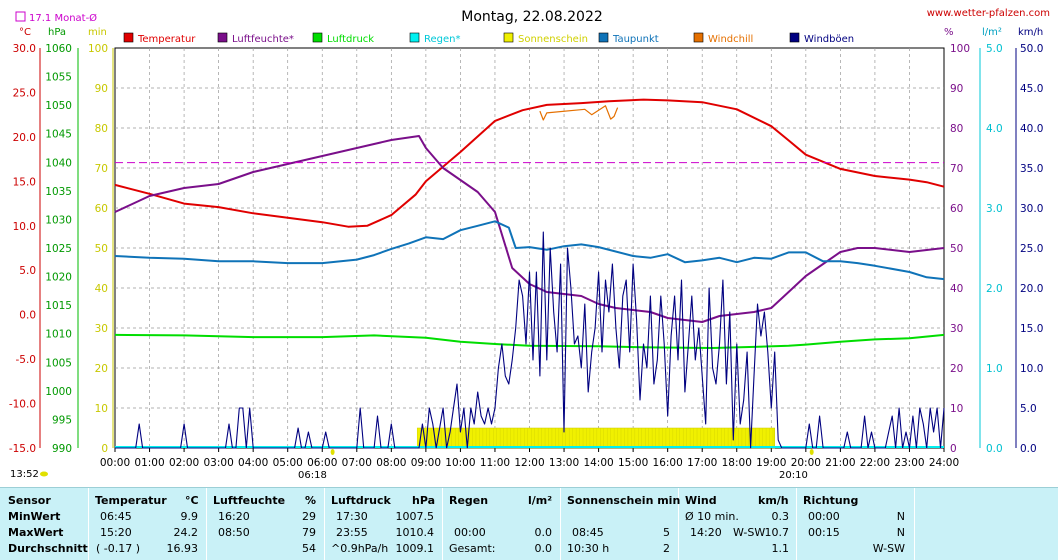 The height and width of the screenshot is (560, 1058). I want to click on row-avg-hum-val: 54, so click(309, 548).